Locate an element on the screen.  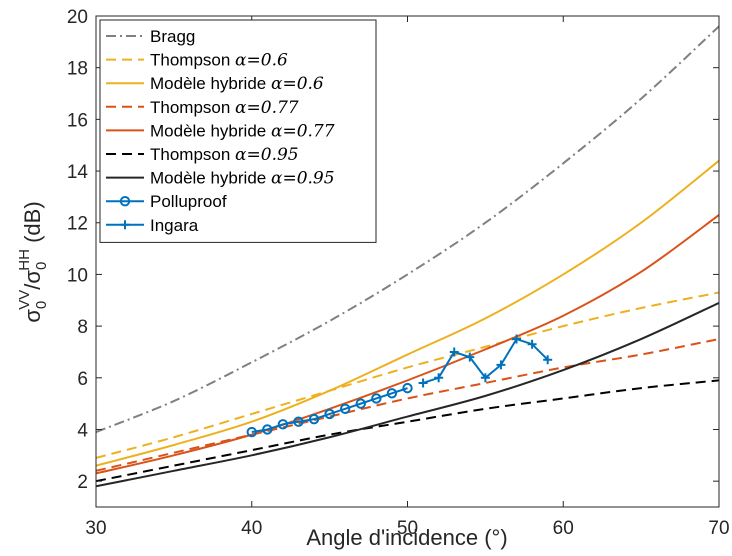
y-label-sigma-hh: σ is located at coordinates (32, 277).